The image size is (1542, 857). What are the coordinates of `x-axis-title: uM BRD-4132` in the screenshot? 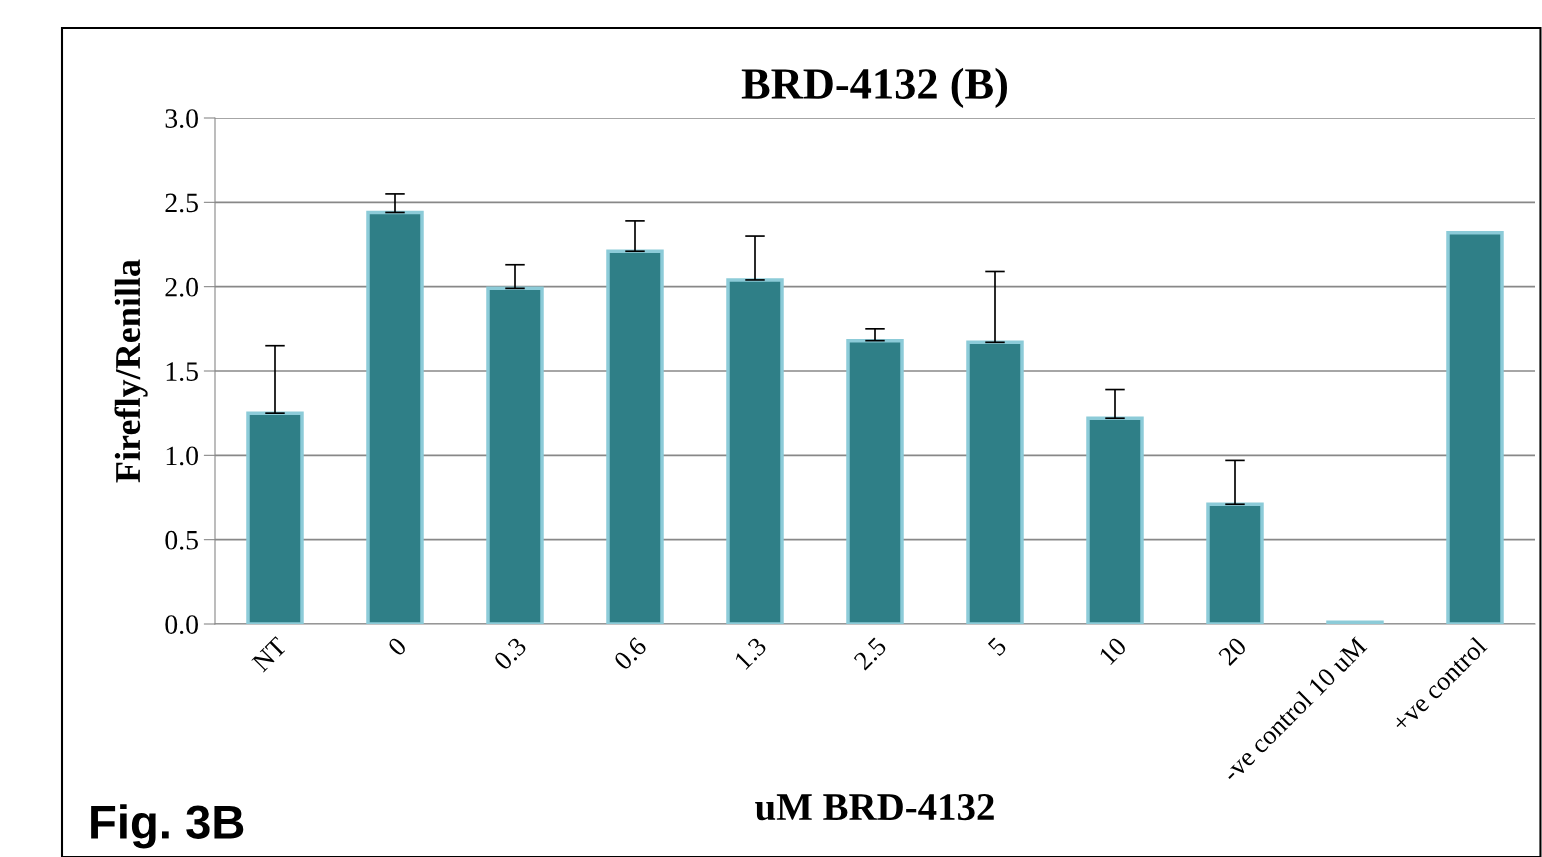 It's located at (874, 807).